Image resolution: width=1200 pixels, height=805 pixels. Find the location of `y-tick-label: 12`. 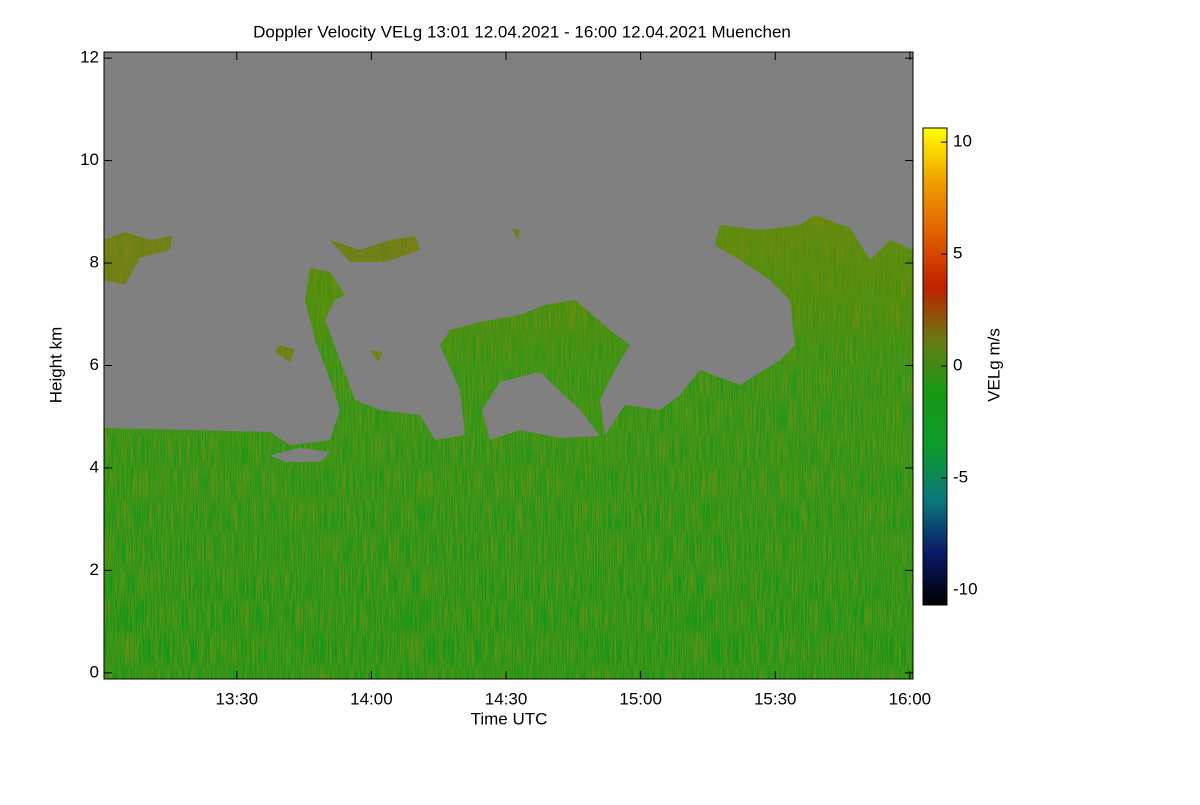

y-tick-label: 12 is located at coordinates (89, 57).